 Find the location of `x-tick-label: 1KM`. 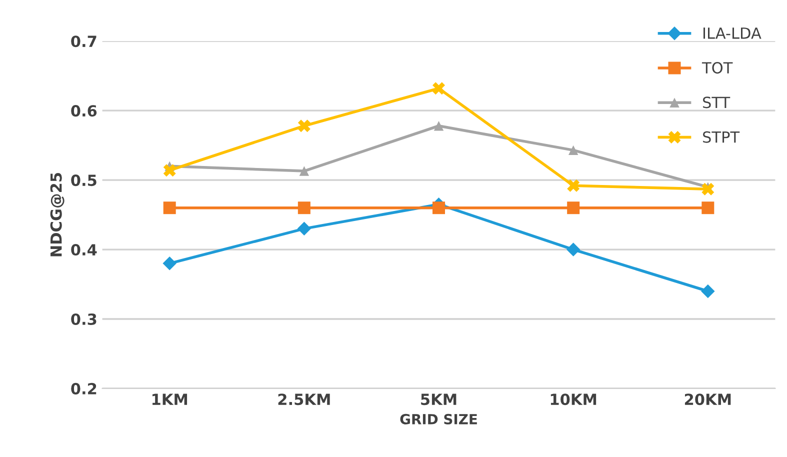

x-tick-label: 1KM is located at coordinates (170, 399).